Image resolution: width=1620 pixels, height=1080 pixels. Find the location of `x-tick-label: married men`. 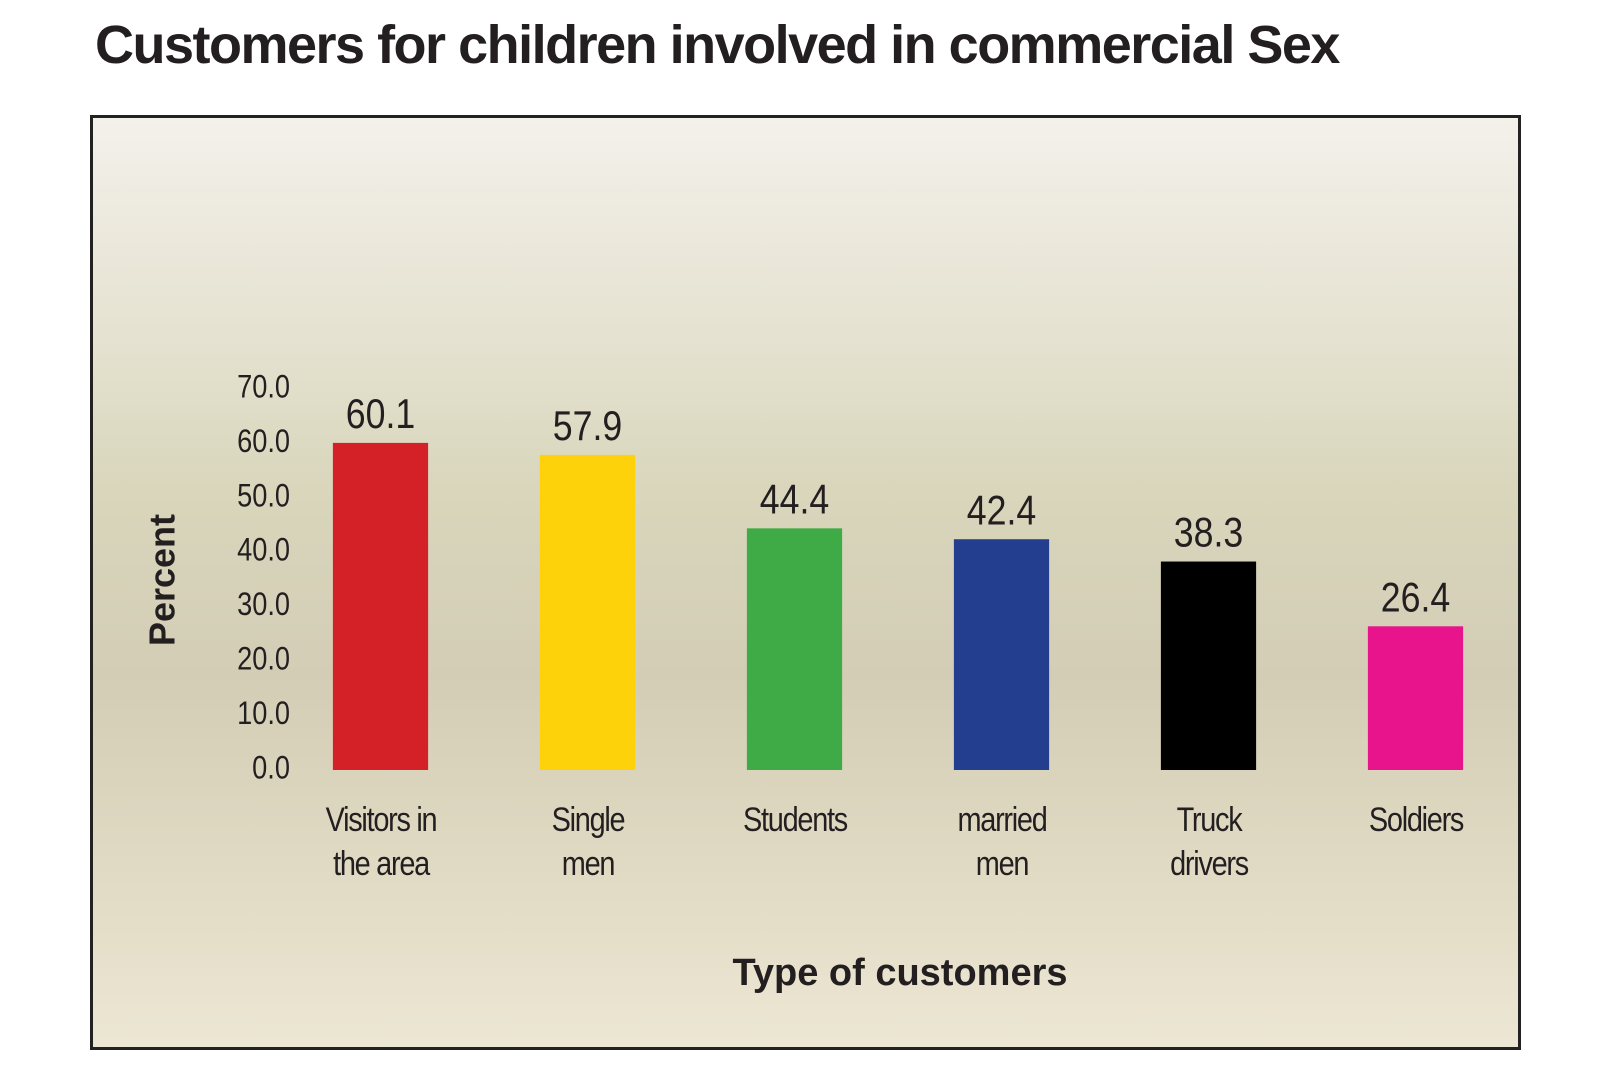

x-tick-label: married men is located at coordinates (1001, 842).